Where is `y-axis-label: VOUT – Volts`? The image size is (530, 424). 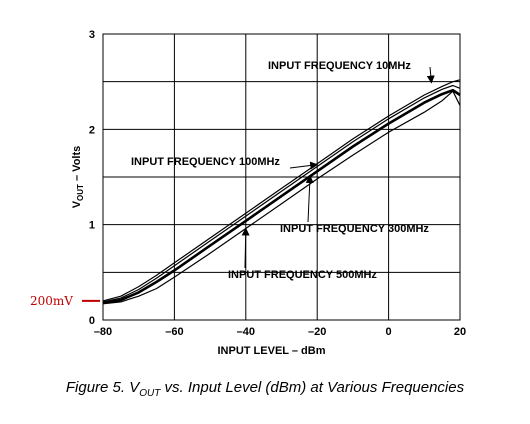 y-axis-label: VOUT – Volts is located at coordinates (78, 177).